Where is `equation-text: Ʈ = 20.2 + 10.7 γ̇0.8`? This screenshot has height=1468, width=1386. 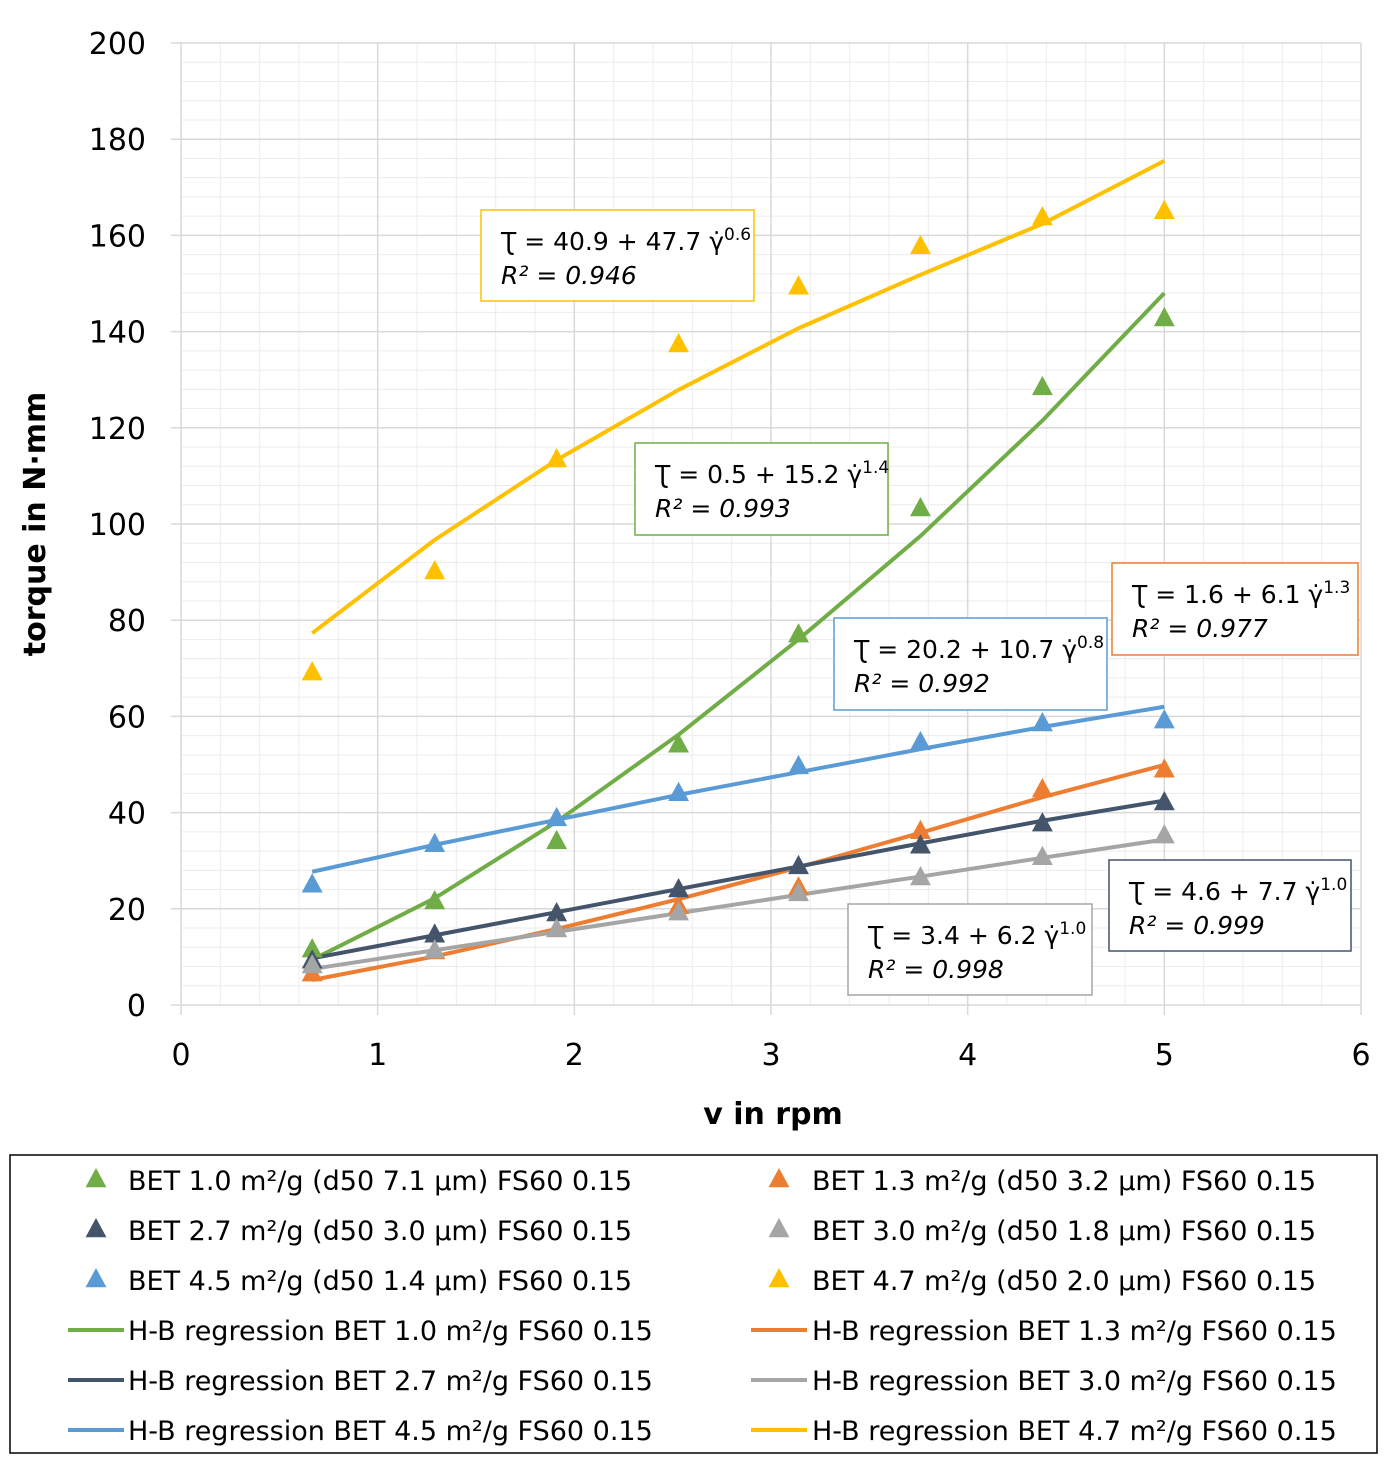
equation-text: Ʈ = 20.2 + 10.7 γ̇0.8 is located at coordinates (978, 648).